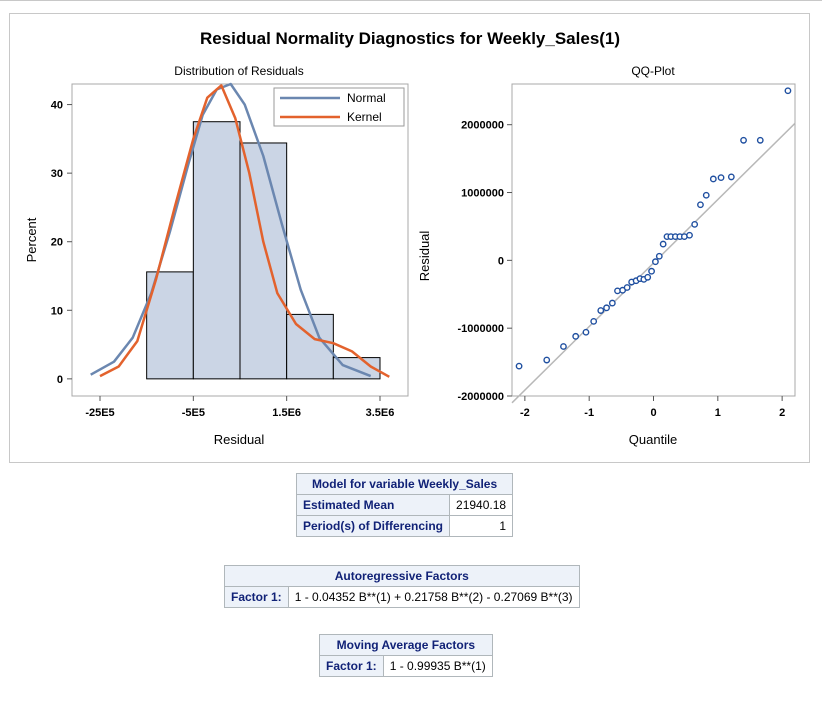 The image size is (822, 709). What do you see at coordinates (525, 413) in the screenshot?
I see `x-tick-label: -2` at bounding box center [525, 413].